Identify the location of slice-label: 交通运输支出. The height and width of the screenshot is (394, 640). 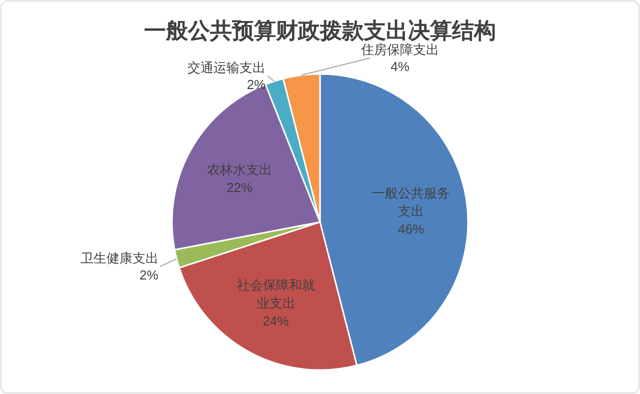
(227, 67).